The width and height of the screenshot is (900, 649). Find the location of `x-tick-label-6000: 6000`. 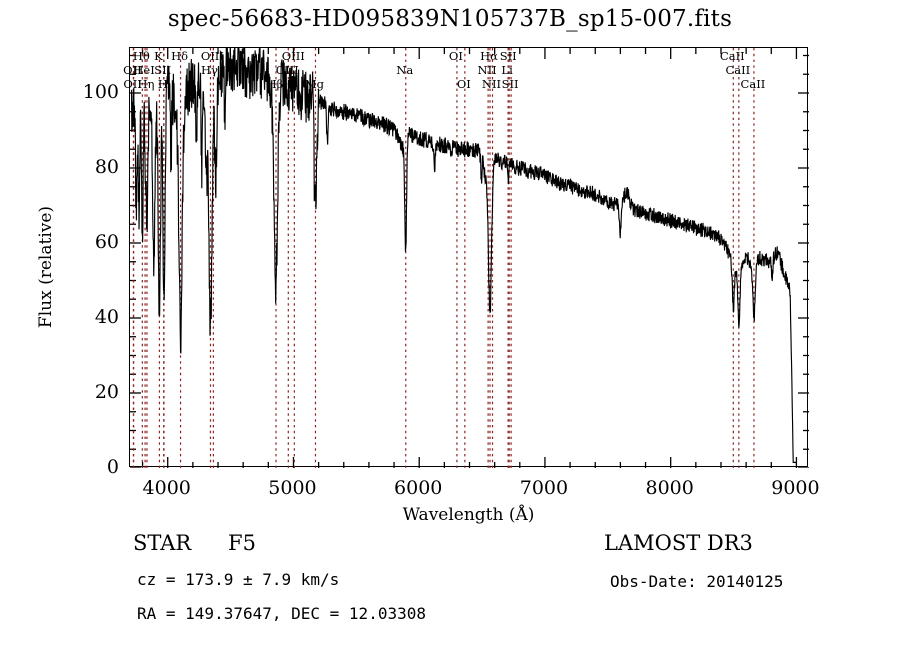

x-tick-label-6000: 6000 is located at coordinates (418, 488).